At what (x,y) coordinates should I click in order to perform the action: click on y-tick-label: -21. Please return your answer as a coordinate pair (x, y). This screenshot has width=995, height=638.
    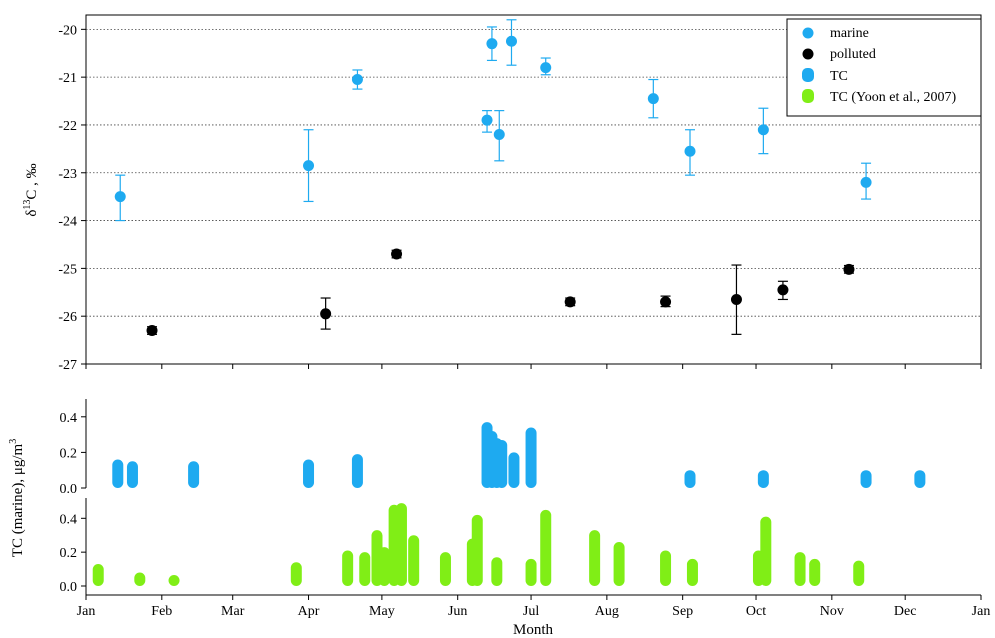
    Looking at the image, I should click on (67, 78).